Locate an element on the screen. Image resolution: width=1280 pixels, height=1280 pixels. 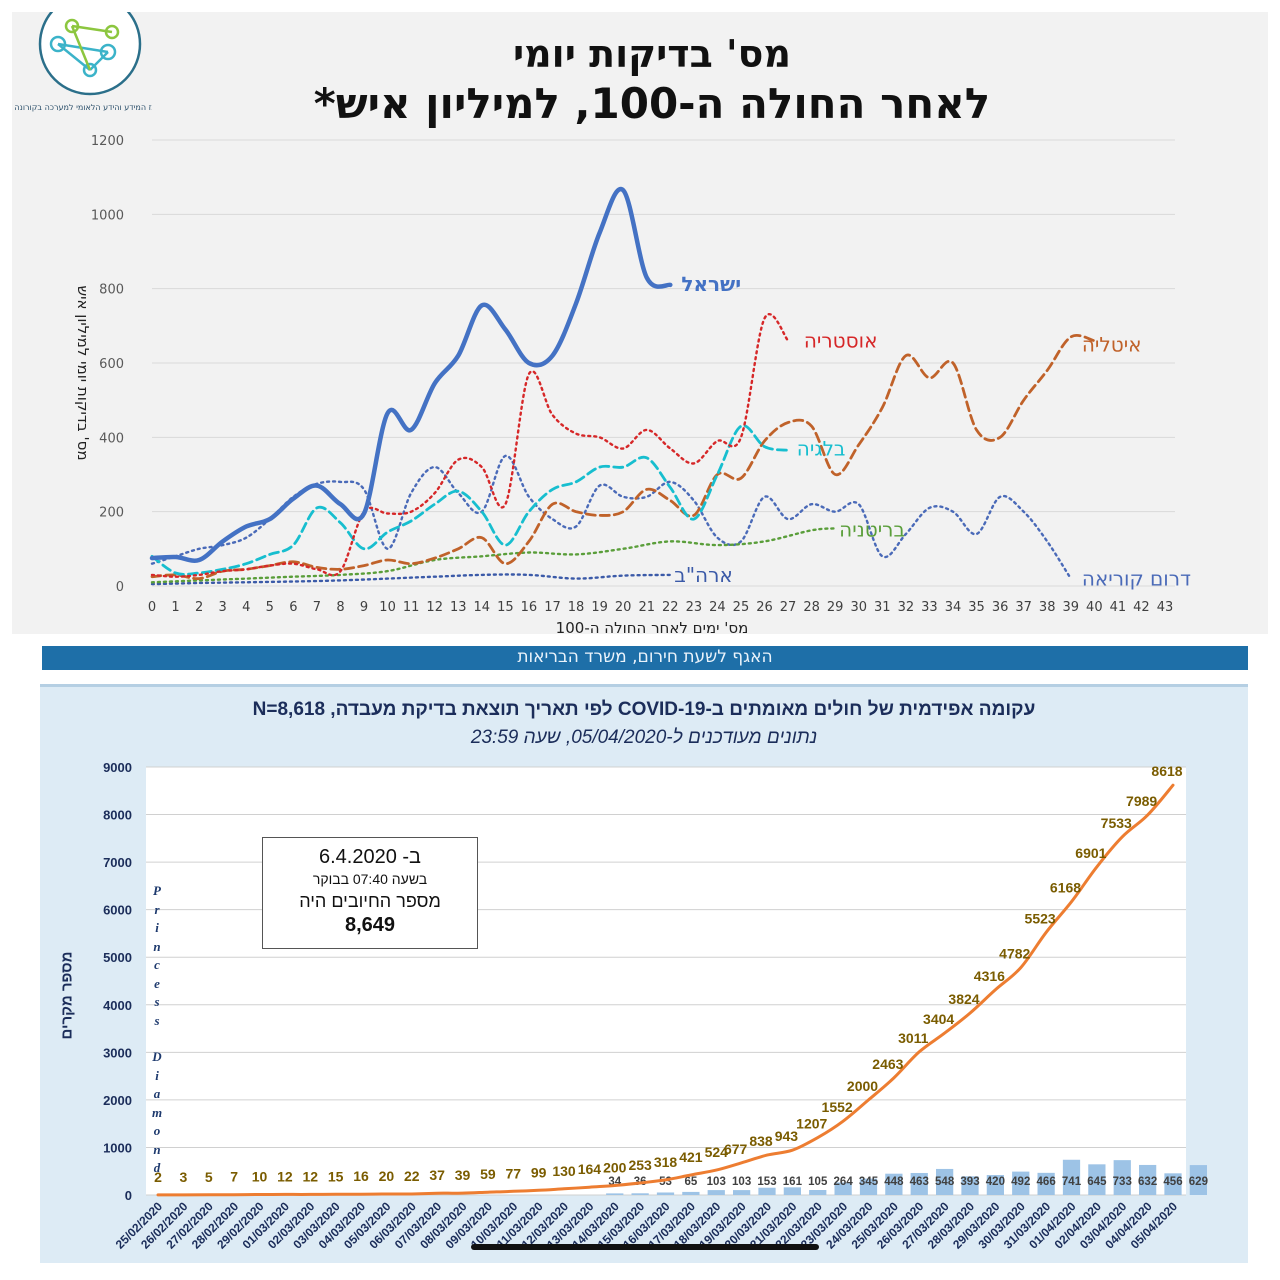
bottom-cumulative-label: 22 is located at coordinates (412, 1176).